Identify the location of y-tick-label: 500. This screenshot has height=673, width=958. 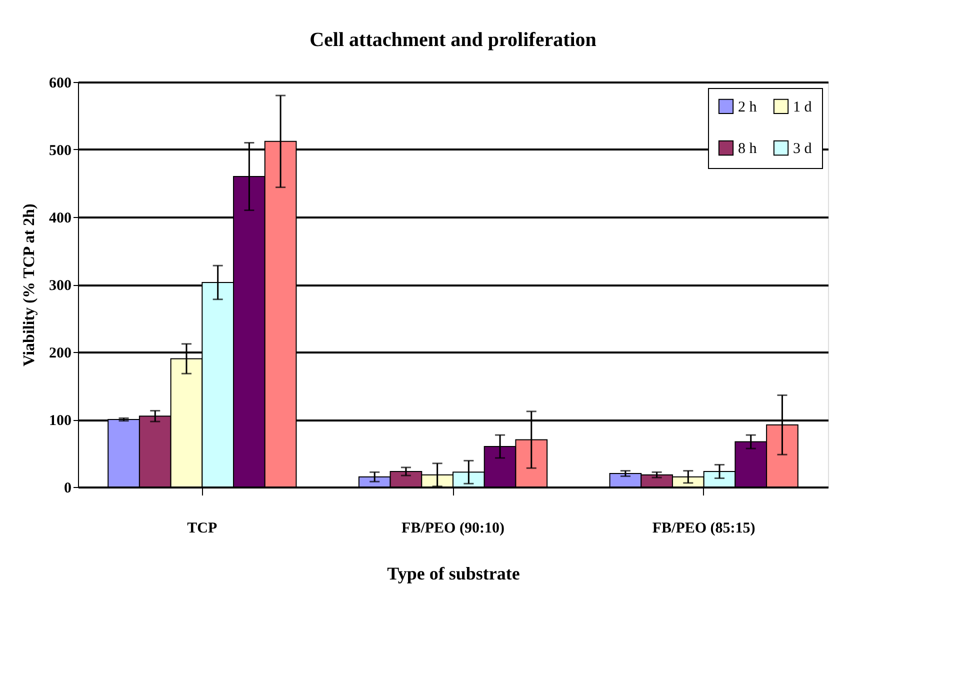
(60, 151).